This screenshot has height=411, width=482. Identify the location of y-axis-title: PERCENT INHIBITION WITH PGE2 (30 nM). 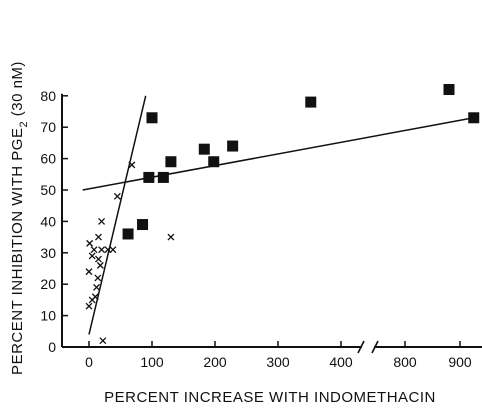
(19, 218).